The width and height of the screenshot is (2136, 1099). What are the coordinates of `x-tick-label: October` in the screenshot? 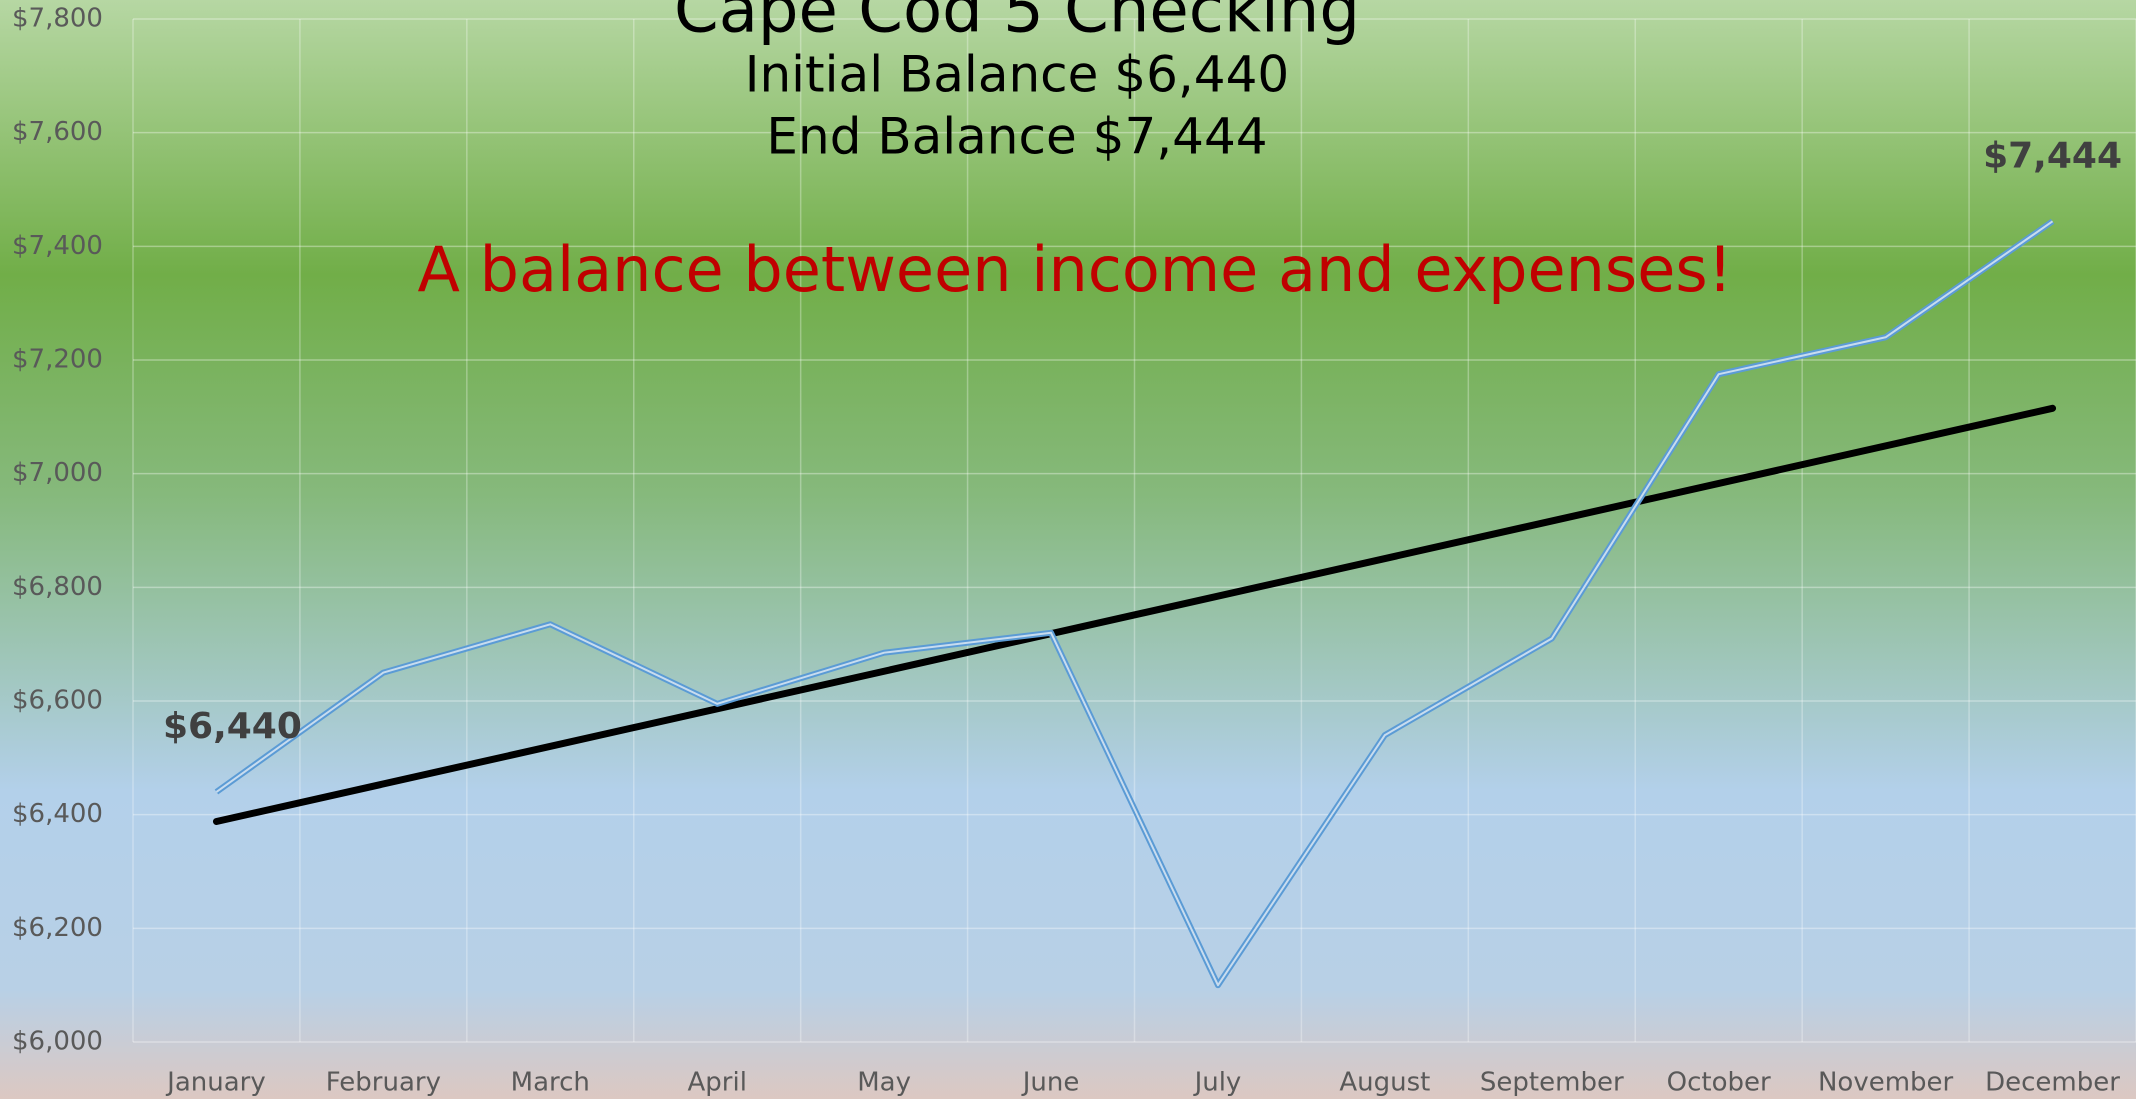 It's located at (1719, 1083).